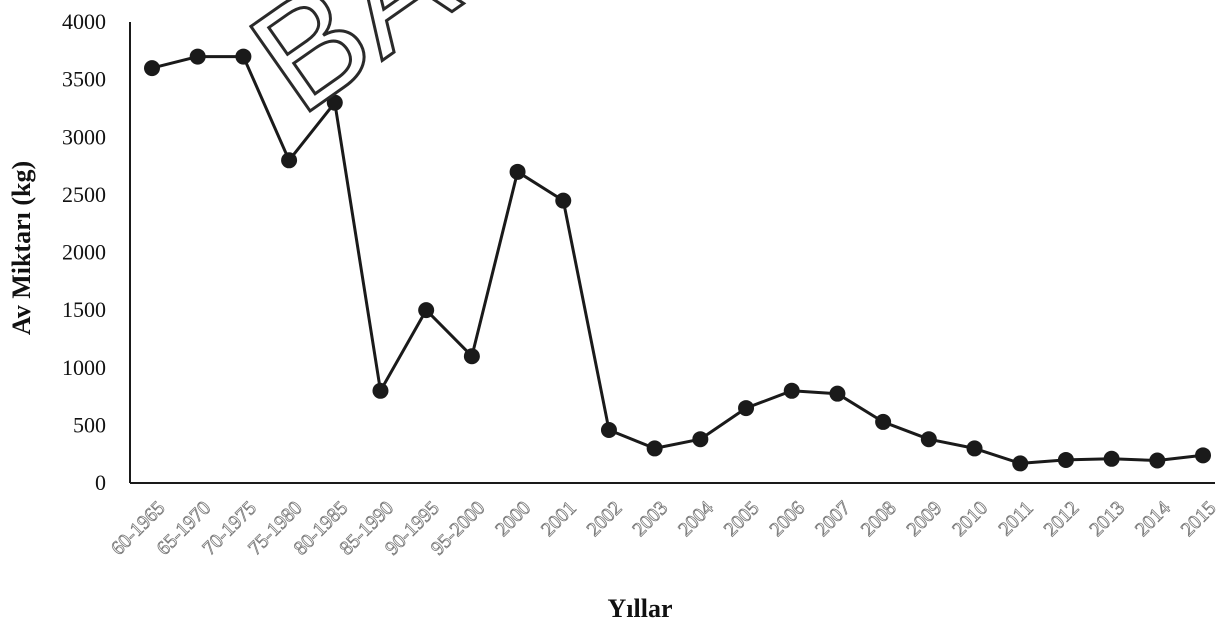  What do you see at coordinates (84, 136) in the screenshot?
I see `y-tick-label: 3000` at bounding box center [84, 136].